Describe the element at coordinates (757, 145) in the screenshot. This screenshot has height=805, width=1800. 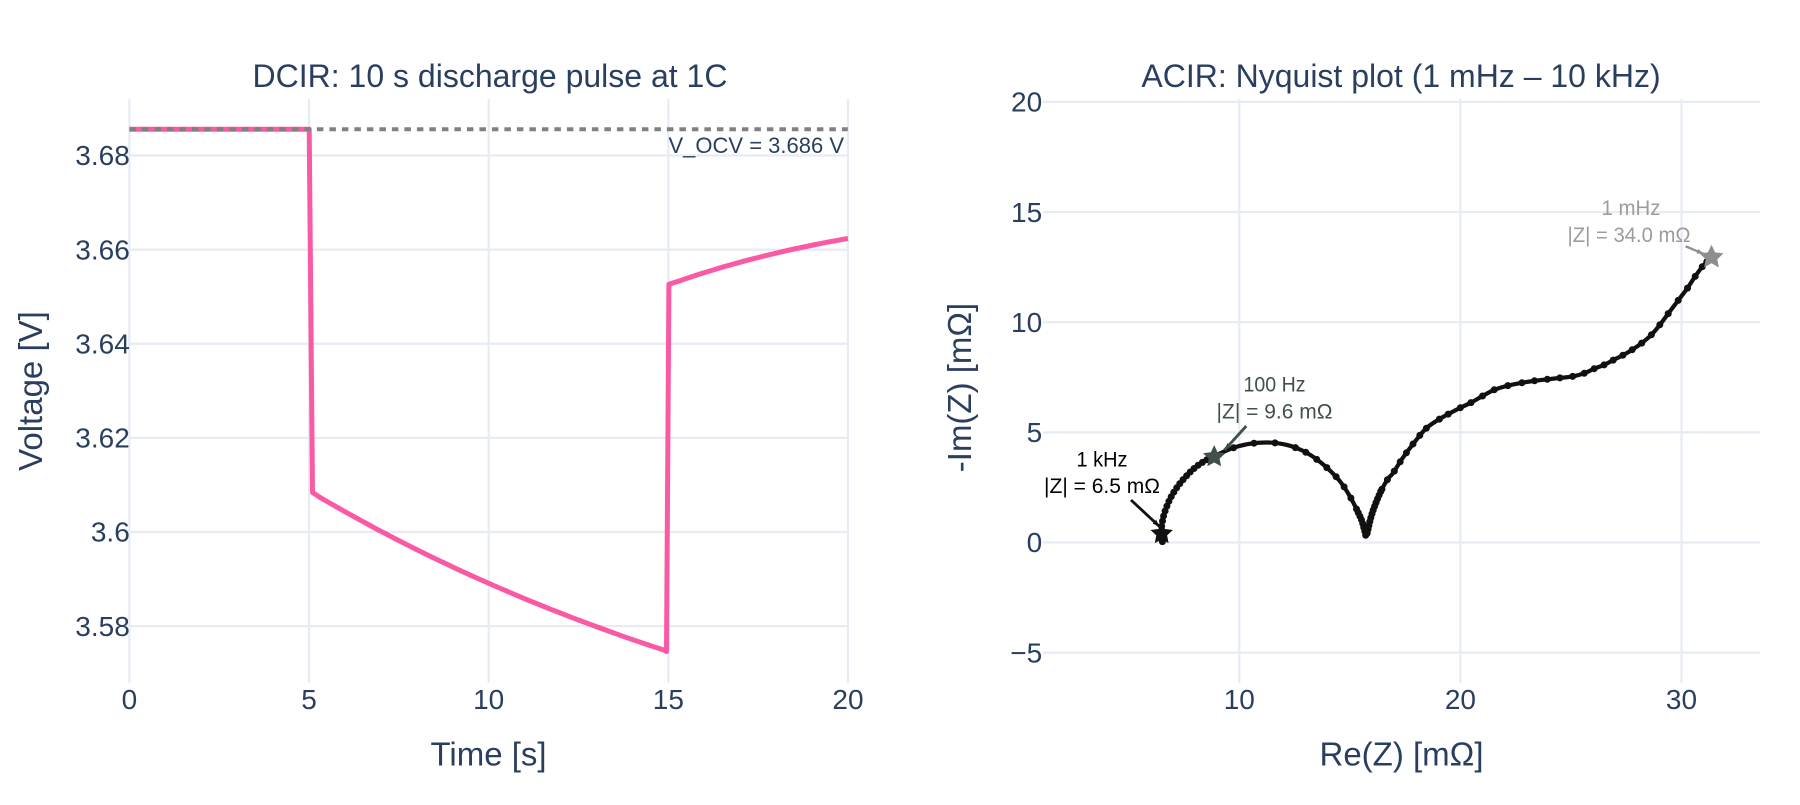
I see `svg-text: V_OCV = 3.686 V` at that location.